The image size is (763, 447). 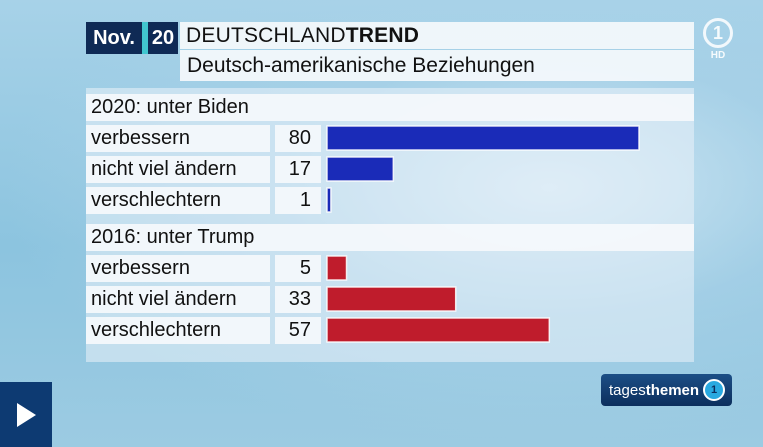 I want to click on value-label: 33, so click(x=298, y=299).